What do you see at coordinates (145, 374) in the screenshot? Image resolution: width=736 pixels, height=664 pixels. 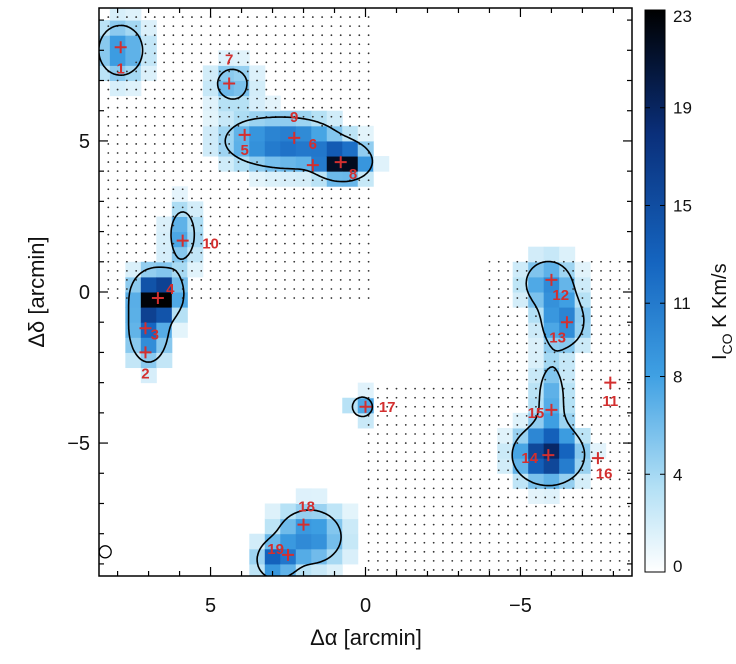 I see `source-label-2: 2` at bounding box center [145, 374].